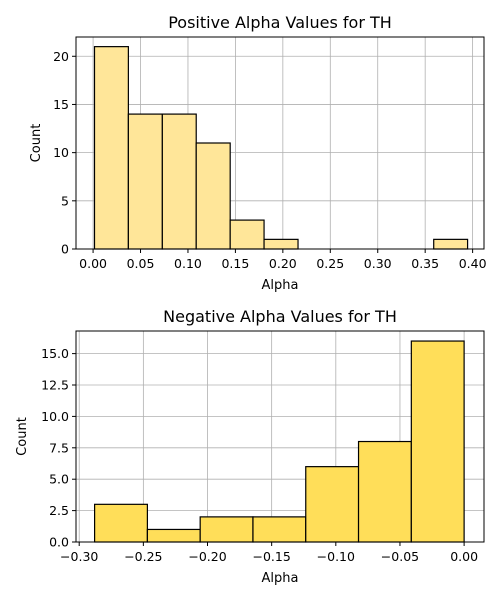 The image size is (500, 600). What do you see at coordinates (188, 263) in the screenshot?
I see `x-tick-label: 0.10` at bounding box center [188, 263].